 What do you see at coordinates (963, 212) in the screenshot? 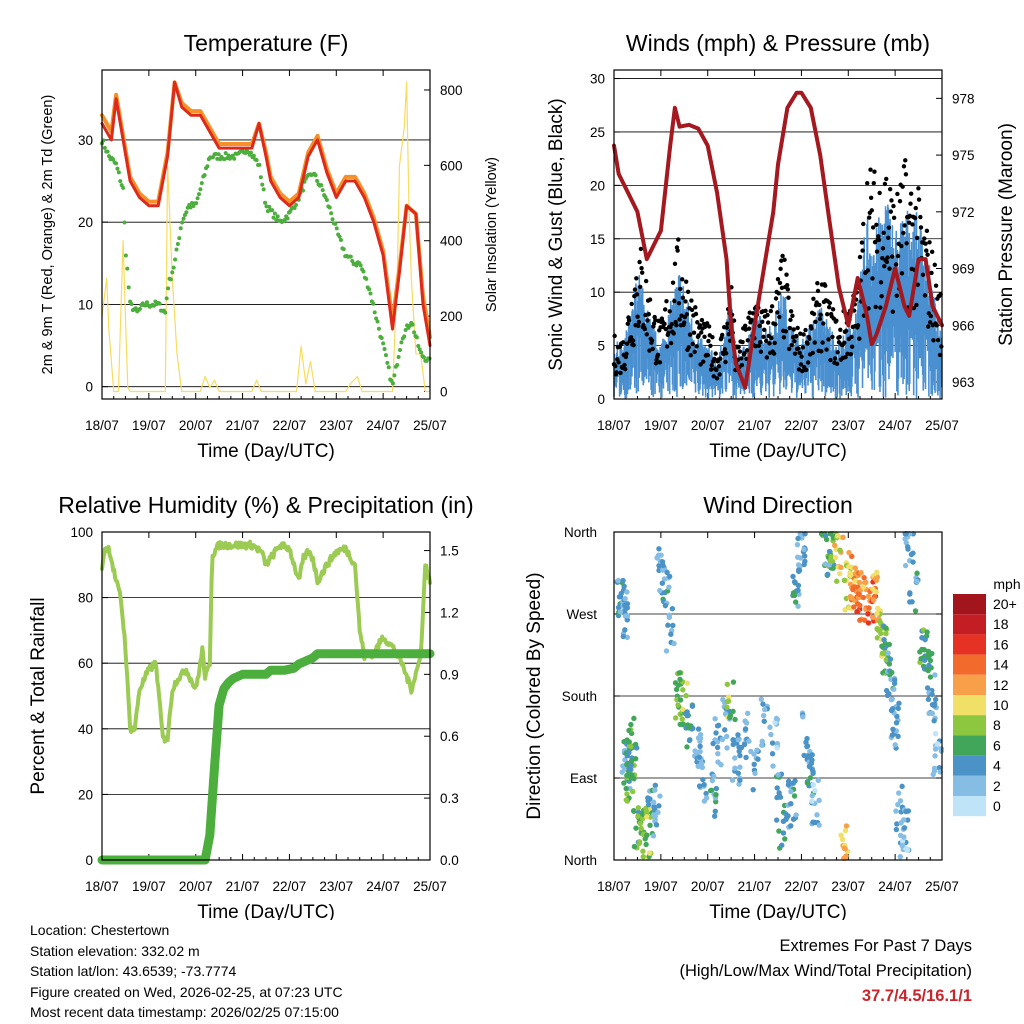
I see `y2-tick-label: 972` at bounding box center [963, 212].